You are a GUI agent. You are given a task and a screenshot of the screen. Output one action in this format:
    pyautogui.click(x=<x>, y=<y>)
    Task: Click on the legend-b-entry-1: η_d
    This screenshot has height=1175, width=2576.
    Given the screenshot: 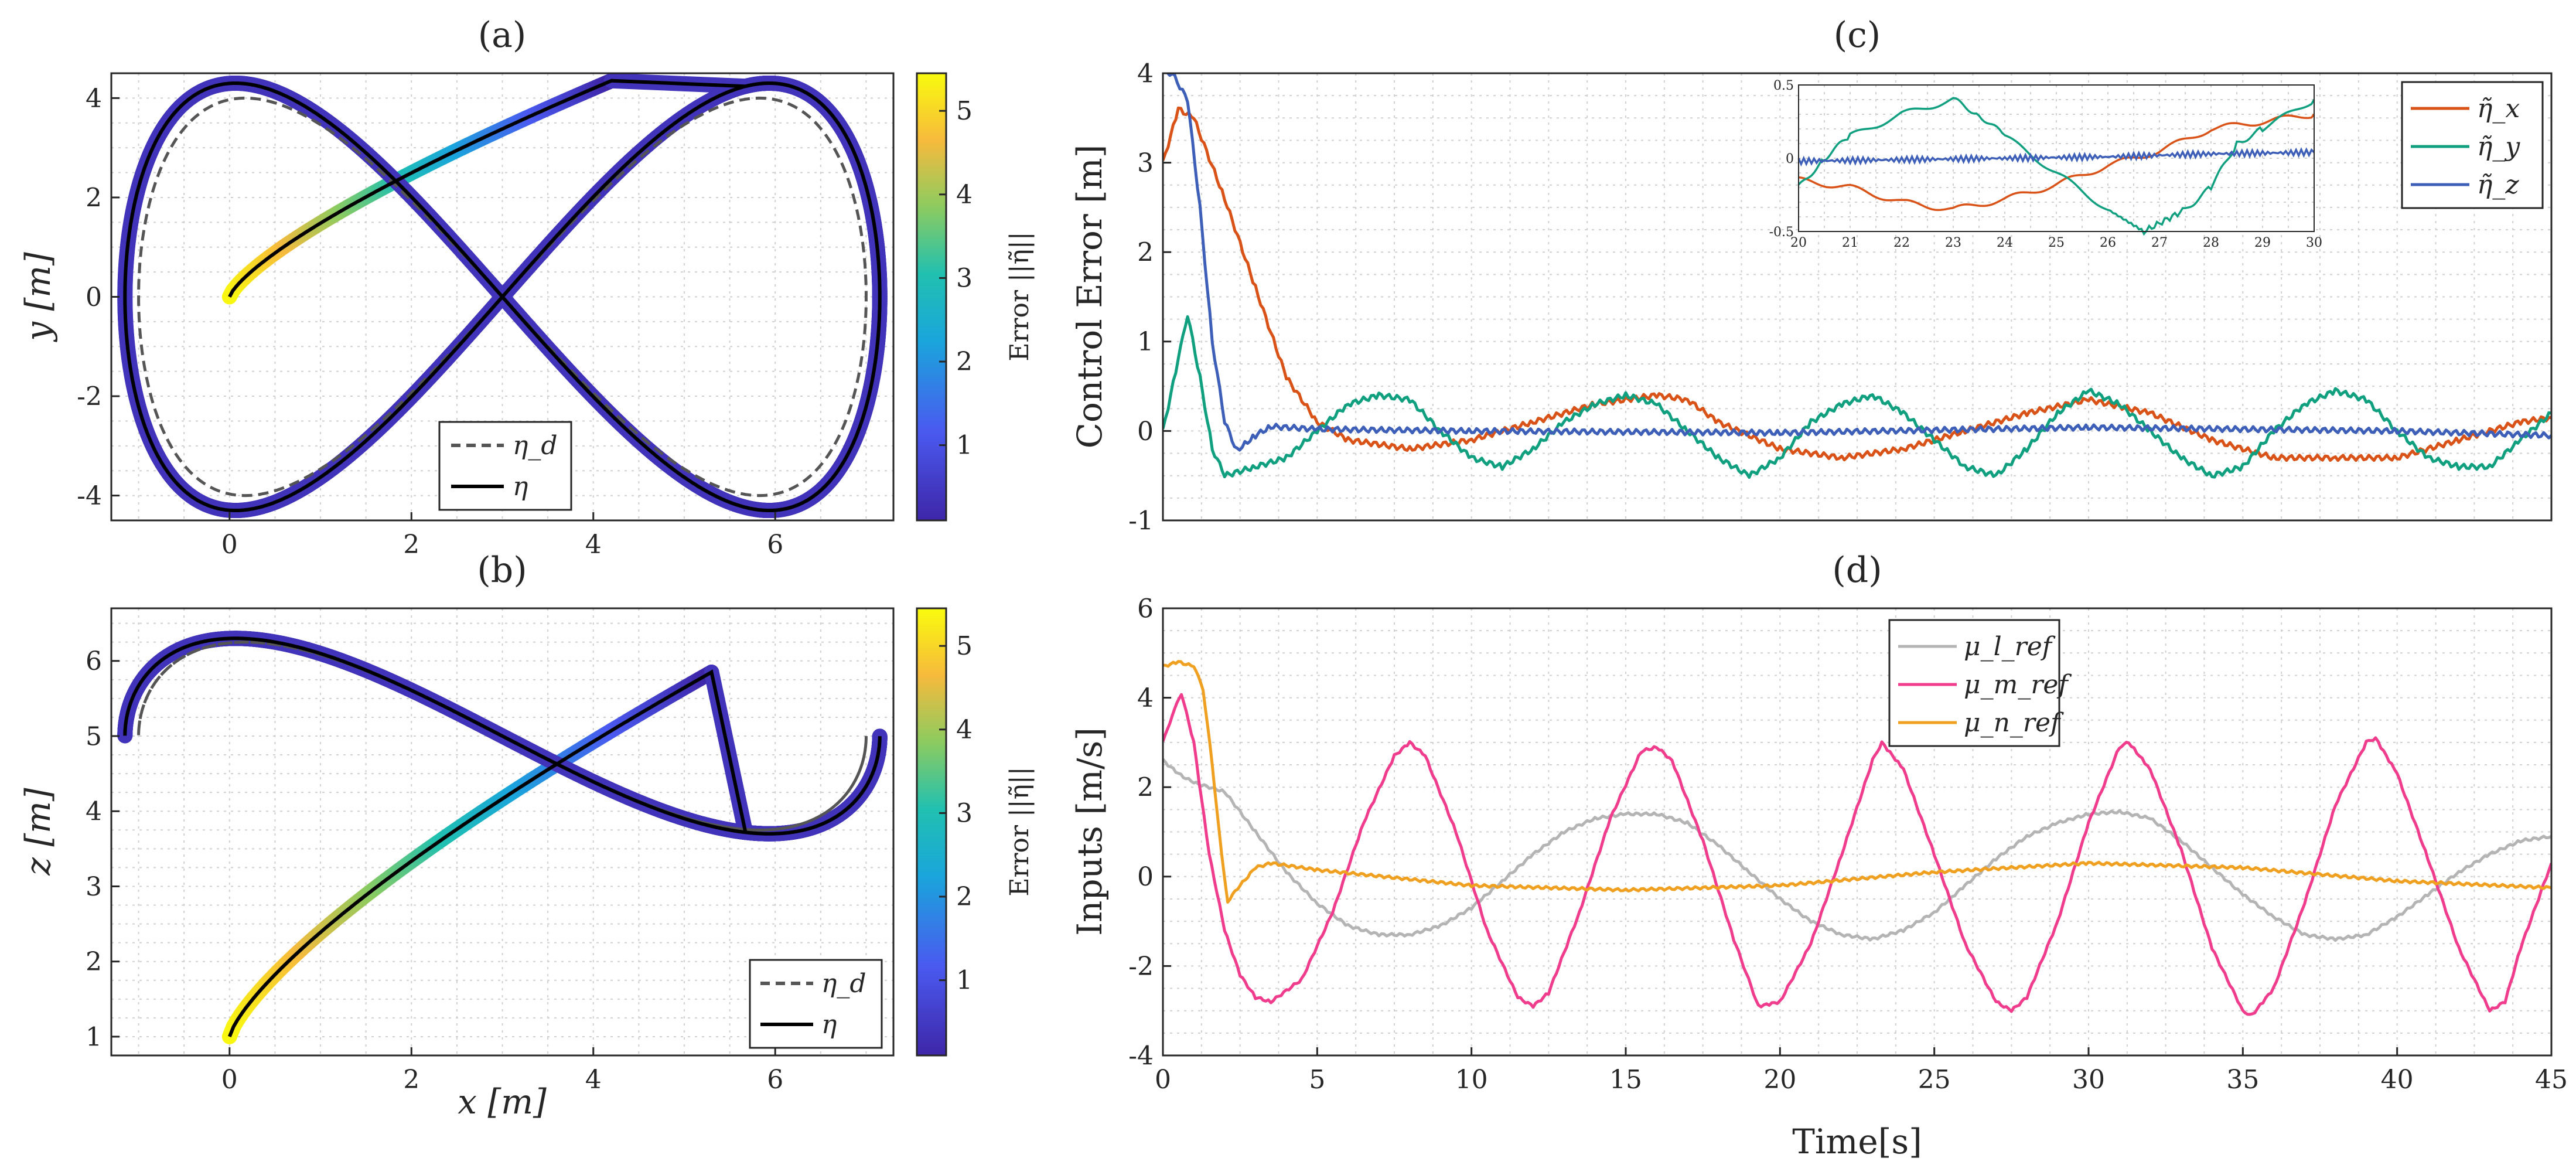 What is the action you would take?
    pyautogui.click(x=843, y=984)
    